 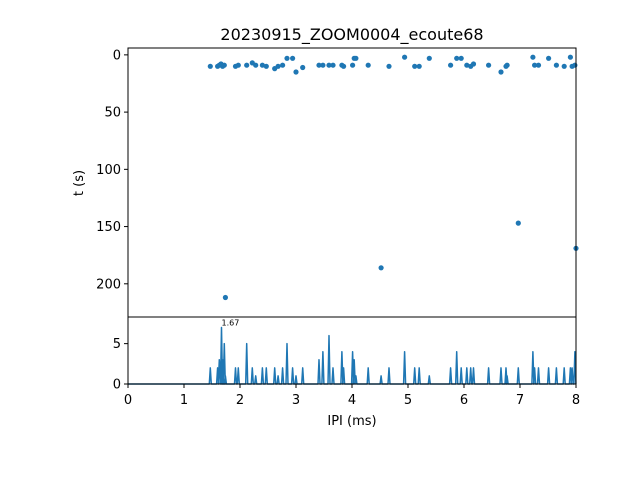 I want to click on y-tick-label: 50, so click(x=112, y=113).